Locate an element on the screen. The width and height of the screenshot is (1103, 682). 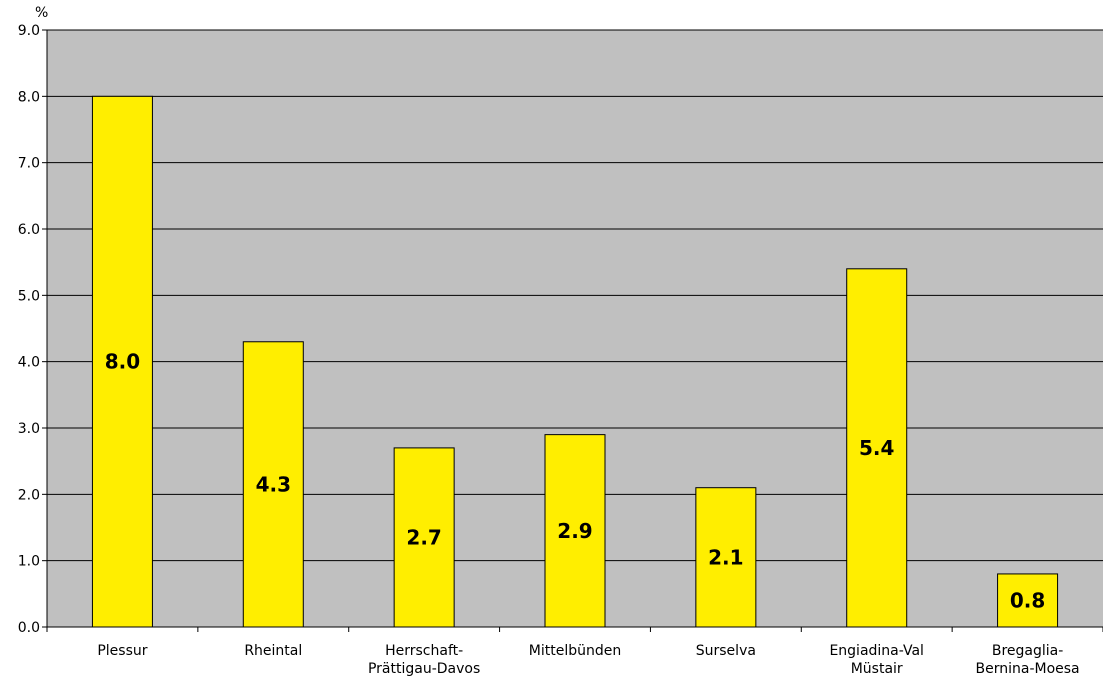
y-tick-label: 1.0 is located at coordinates (29, 562).